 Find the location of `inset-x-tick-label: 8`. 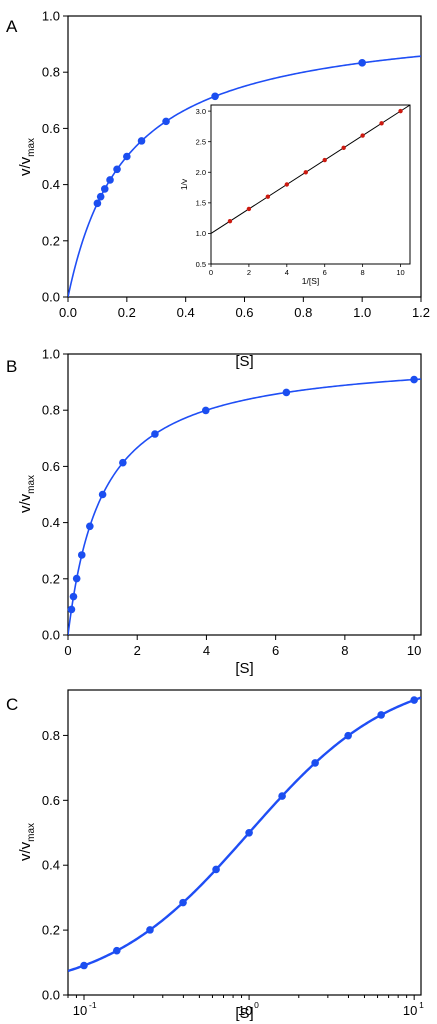

inset-x-tick-label: 8 is located at coordinates (363, 272).